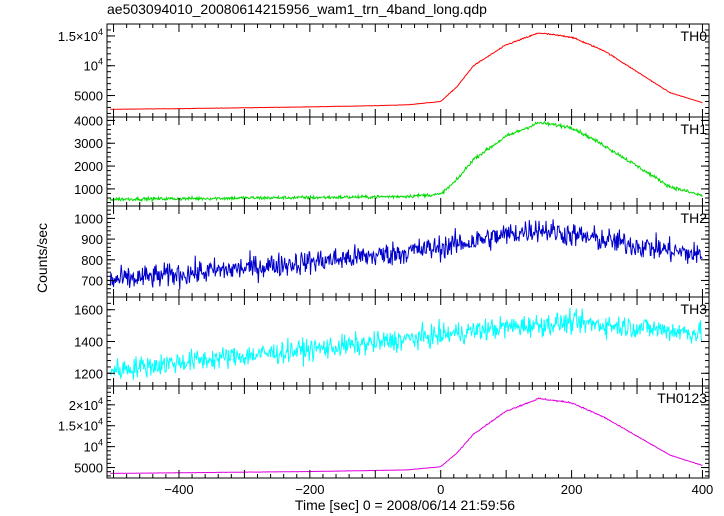  I want to click on y-tick-label: 900, so click(92, 239).